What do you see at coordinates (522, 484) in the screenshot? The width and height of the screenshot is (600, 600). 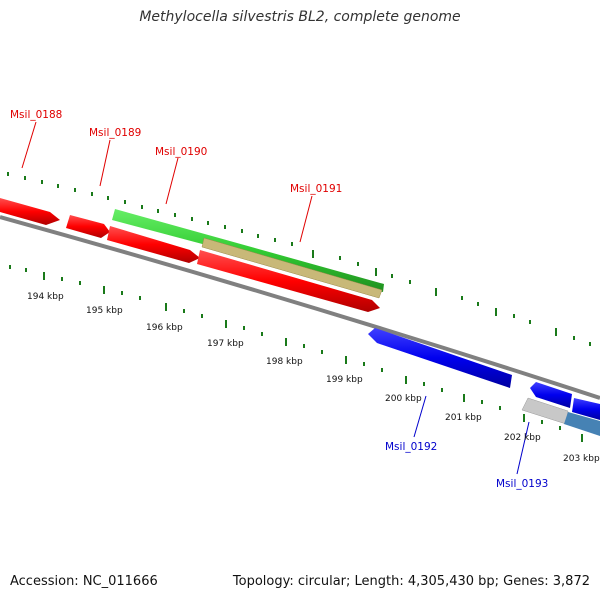 I see `gene-label-msil-0193: Msil_0193` at bounding box center [522, 484].